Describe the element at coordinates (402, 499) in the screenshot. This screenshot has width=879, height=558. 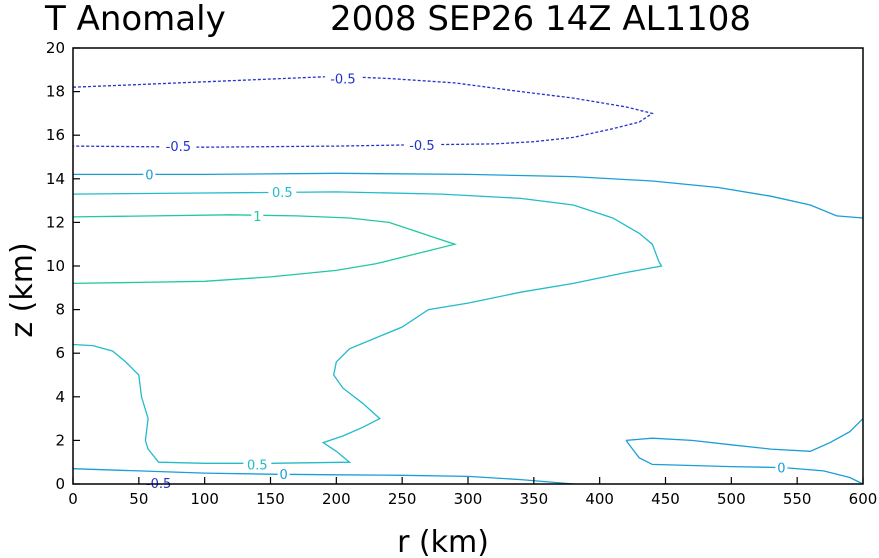
I see `x-tick-label: 250` at that location.